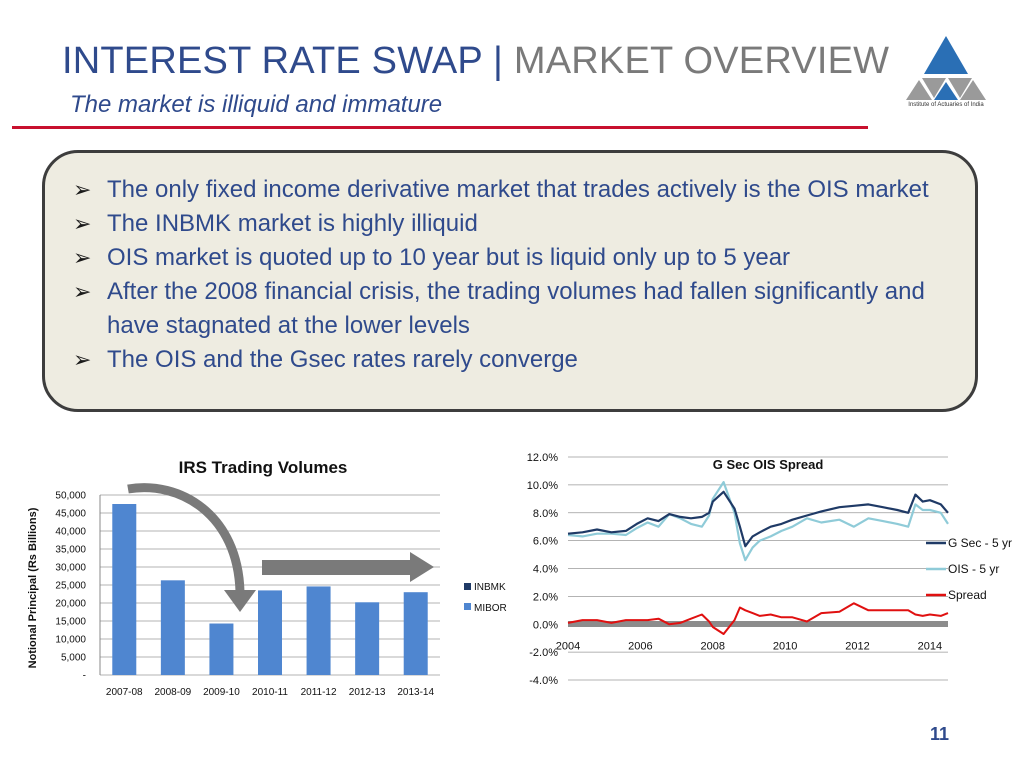  What do you see at coordinates (857, 646) in the screenshot?
I see `line-x-tick-label: 2012` at bounding box center [857, 646].